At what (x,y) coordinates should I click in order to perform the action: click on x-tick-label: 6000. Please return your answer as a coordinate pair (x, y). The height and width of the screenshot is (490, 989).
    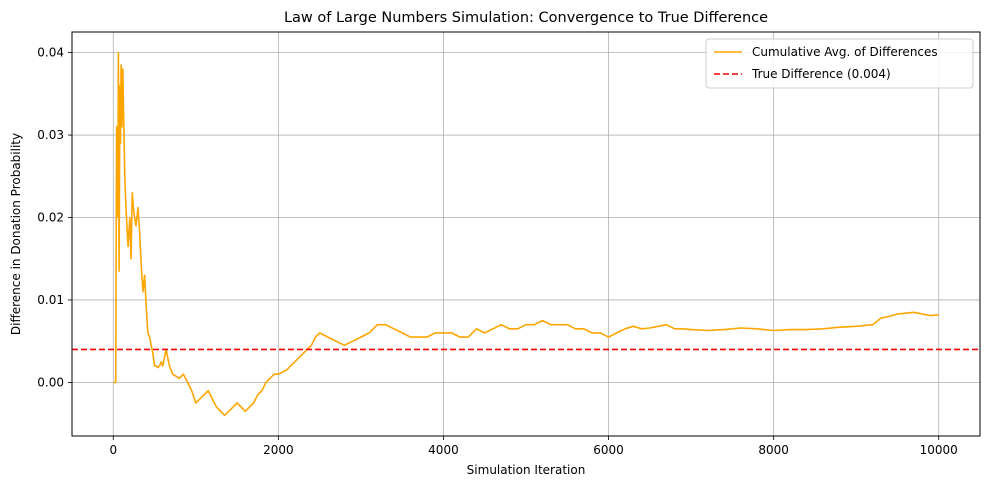
    Looking at the image, I should click on (608, 450).